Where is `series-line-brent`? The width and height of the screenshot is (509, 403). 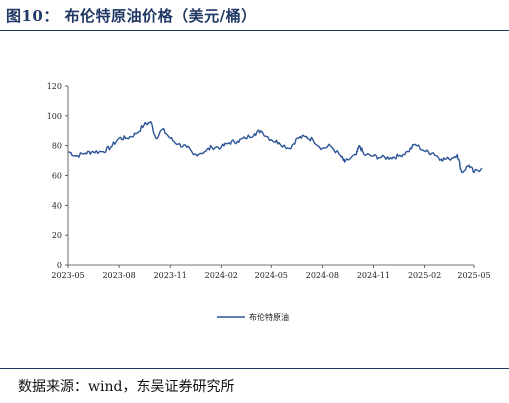
series-line-brent is located at coordinates (275, 147).